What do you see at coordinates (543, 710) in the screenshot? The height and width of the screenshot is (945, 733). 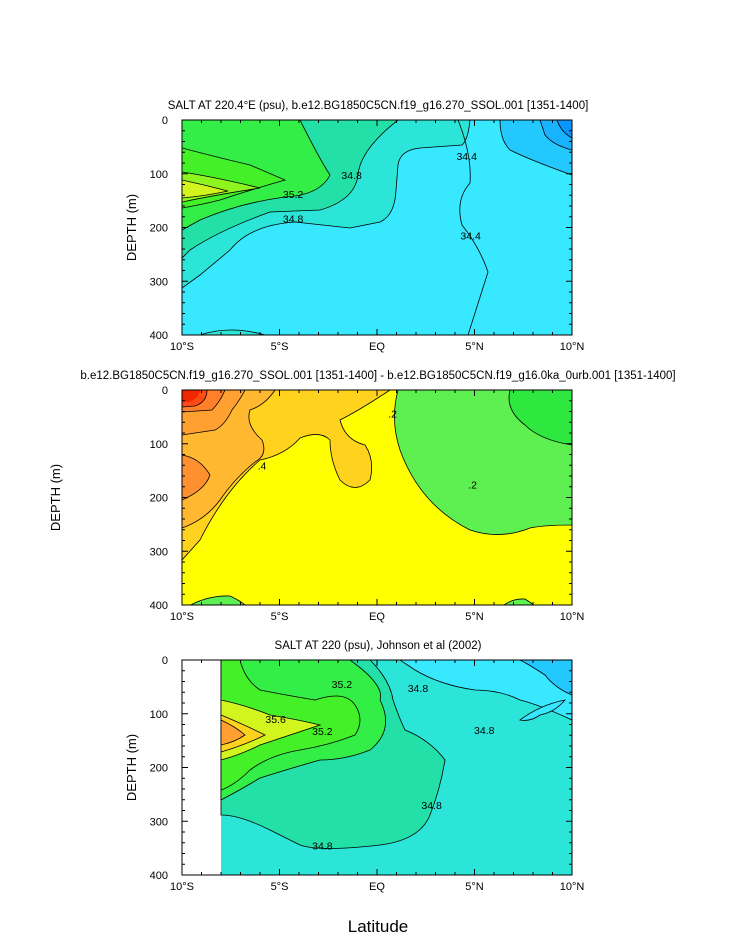 I see `fill-34.6-tongue` at bounding box center [543, 710].